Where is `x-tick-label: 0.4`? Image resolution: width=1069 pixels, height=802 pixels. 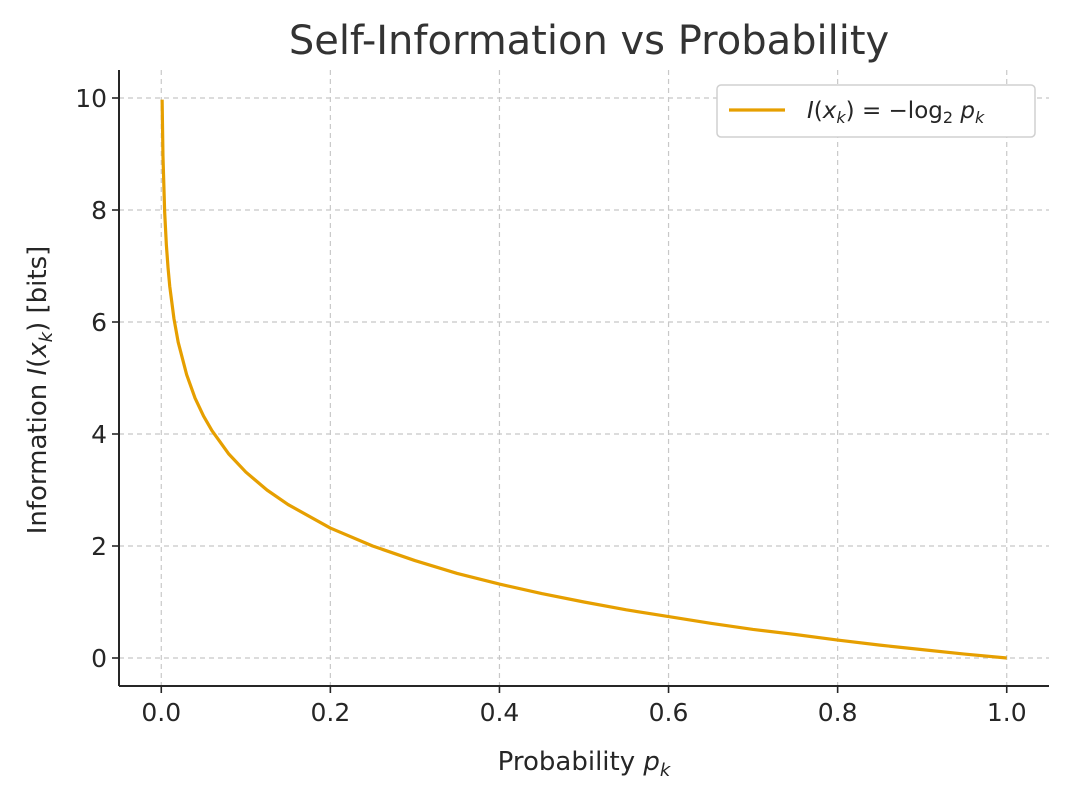 x-tick-label: 0.4 is located at coordinates (500, 712).